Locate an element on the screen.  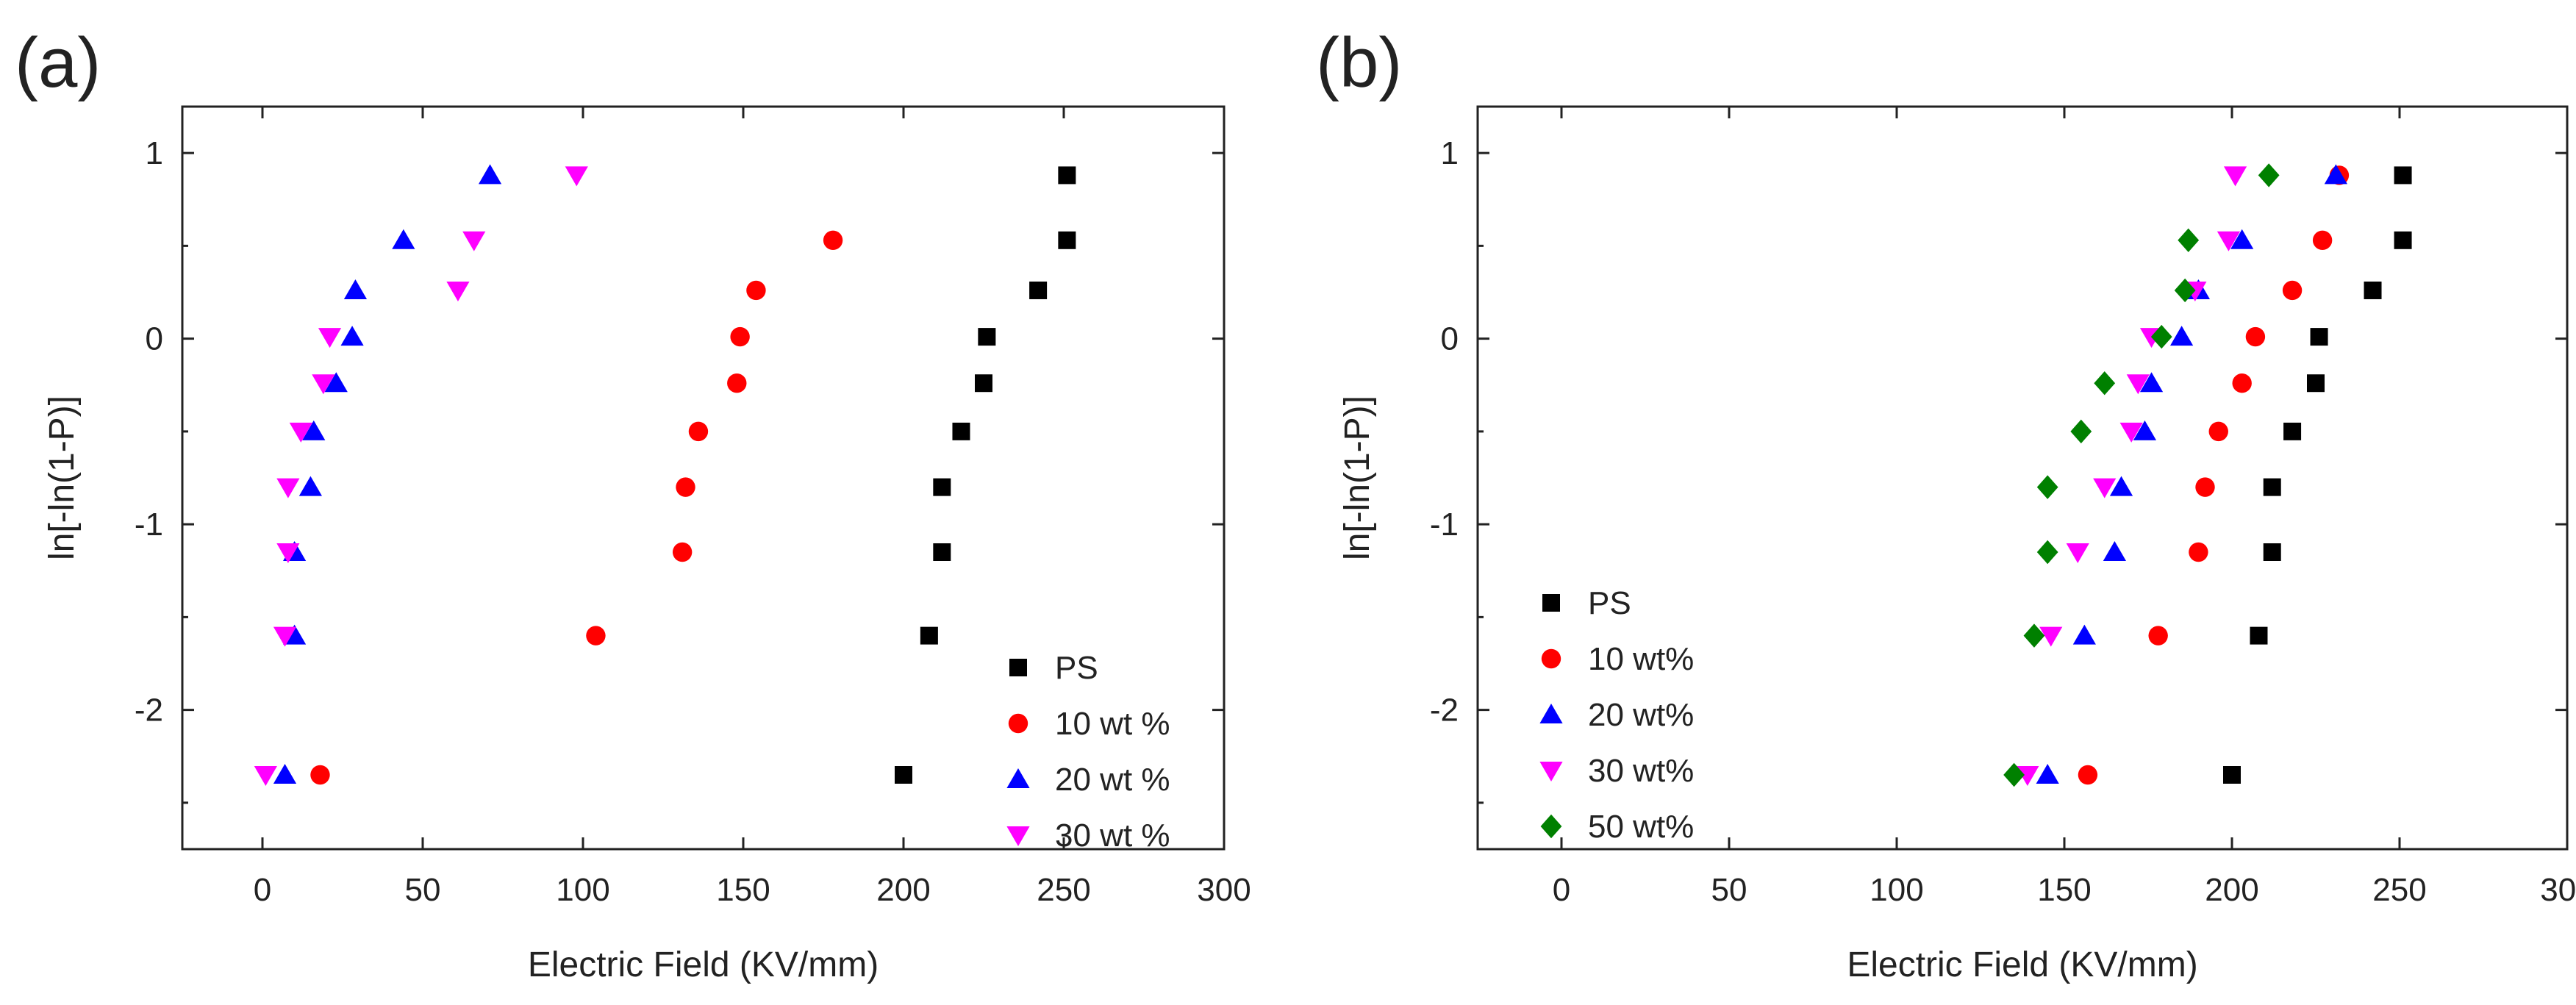
legend-label: PS is located at coordinates (1609, 603).